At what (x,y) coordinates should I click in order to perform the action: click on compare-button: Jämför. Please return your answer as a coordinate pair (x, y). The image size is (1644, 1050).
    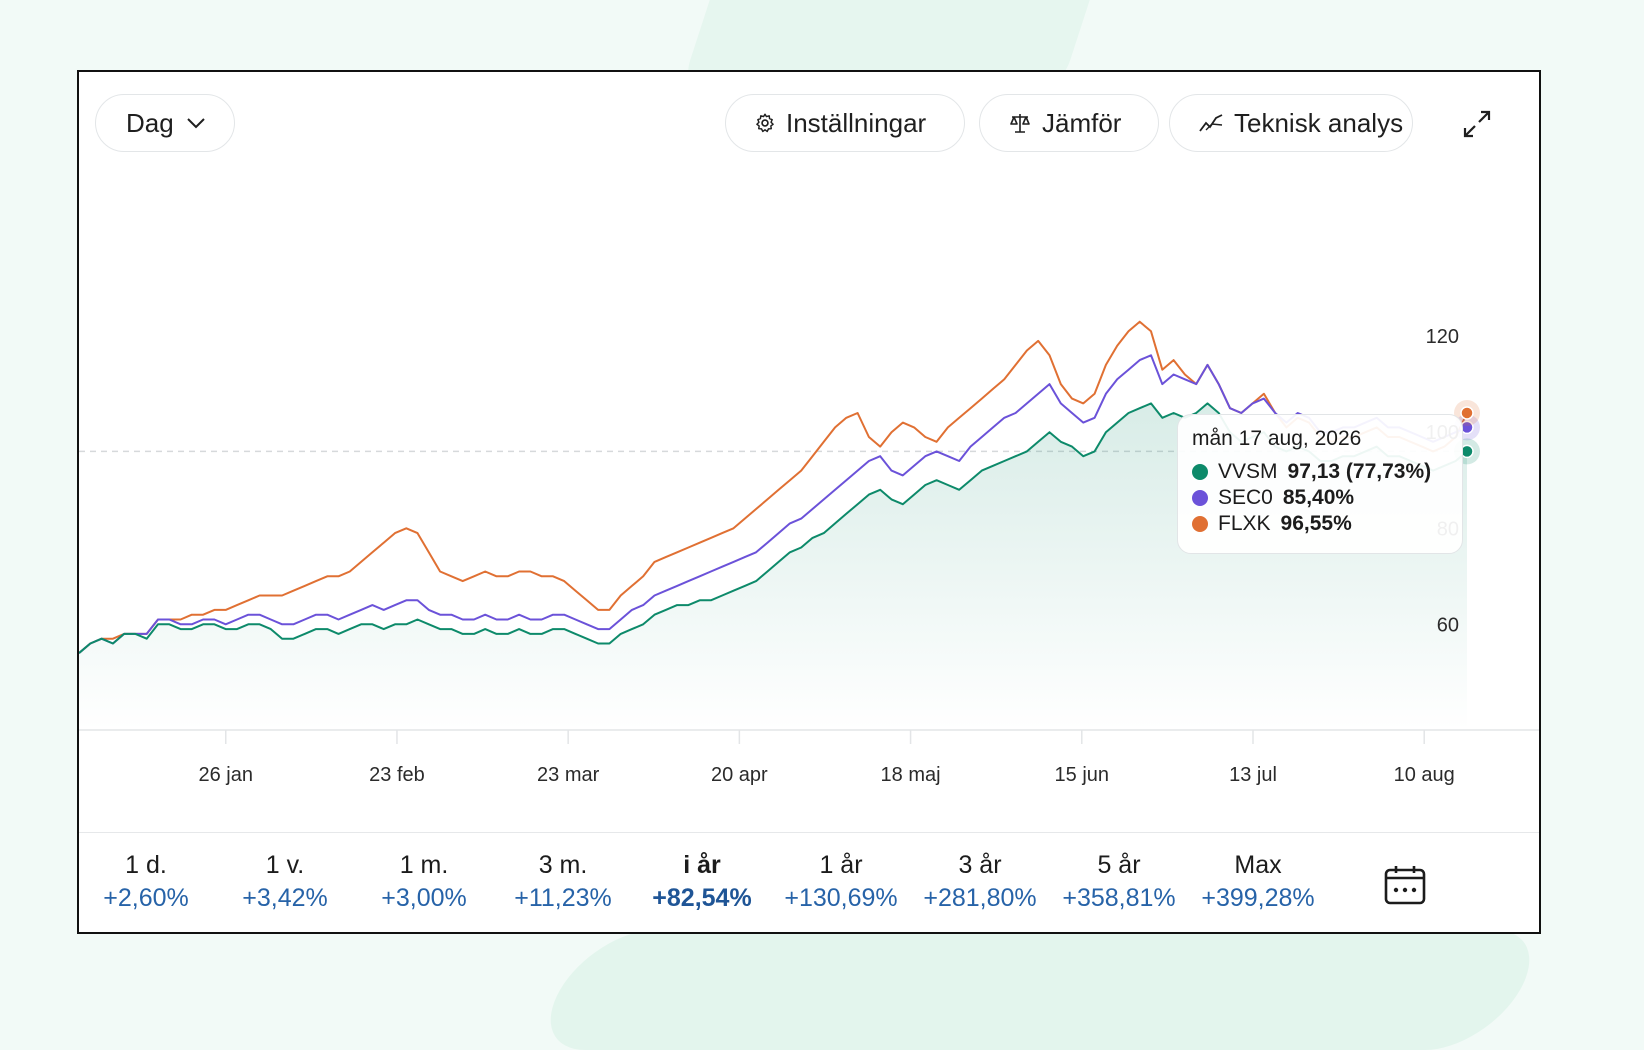
    Looking at the image, I should click on (1069, 123).